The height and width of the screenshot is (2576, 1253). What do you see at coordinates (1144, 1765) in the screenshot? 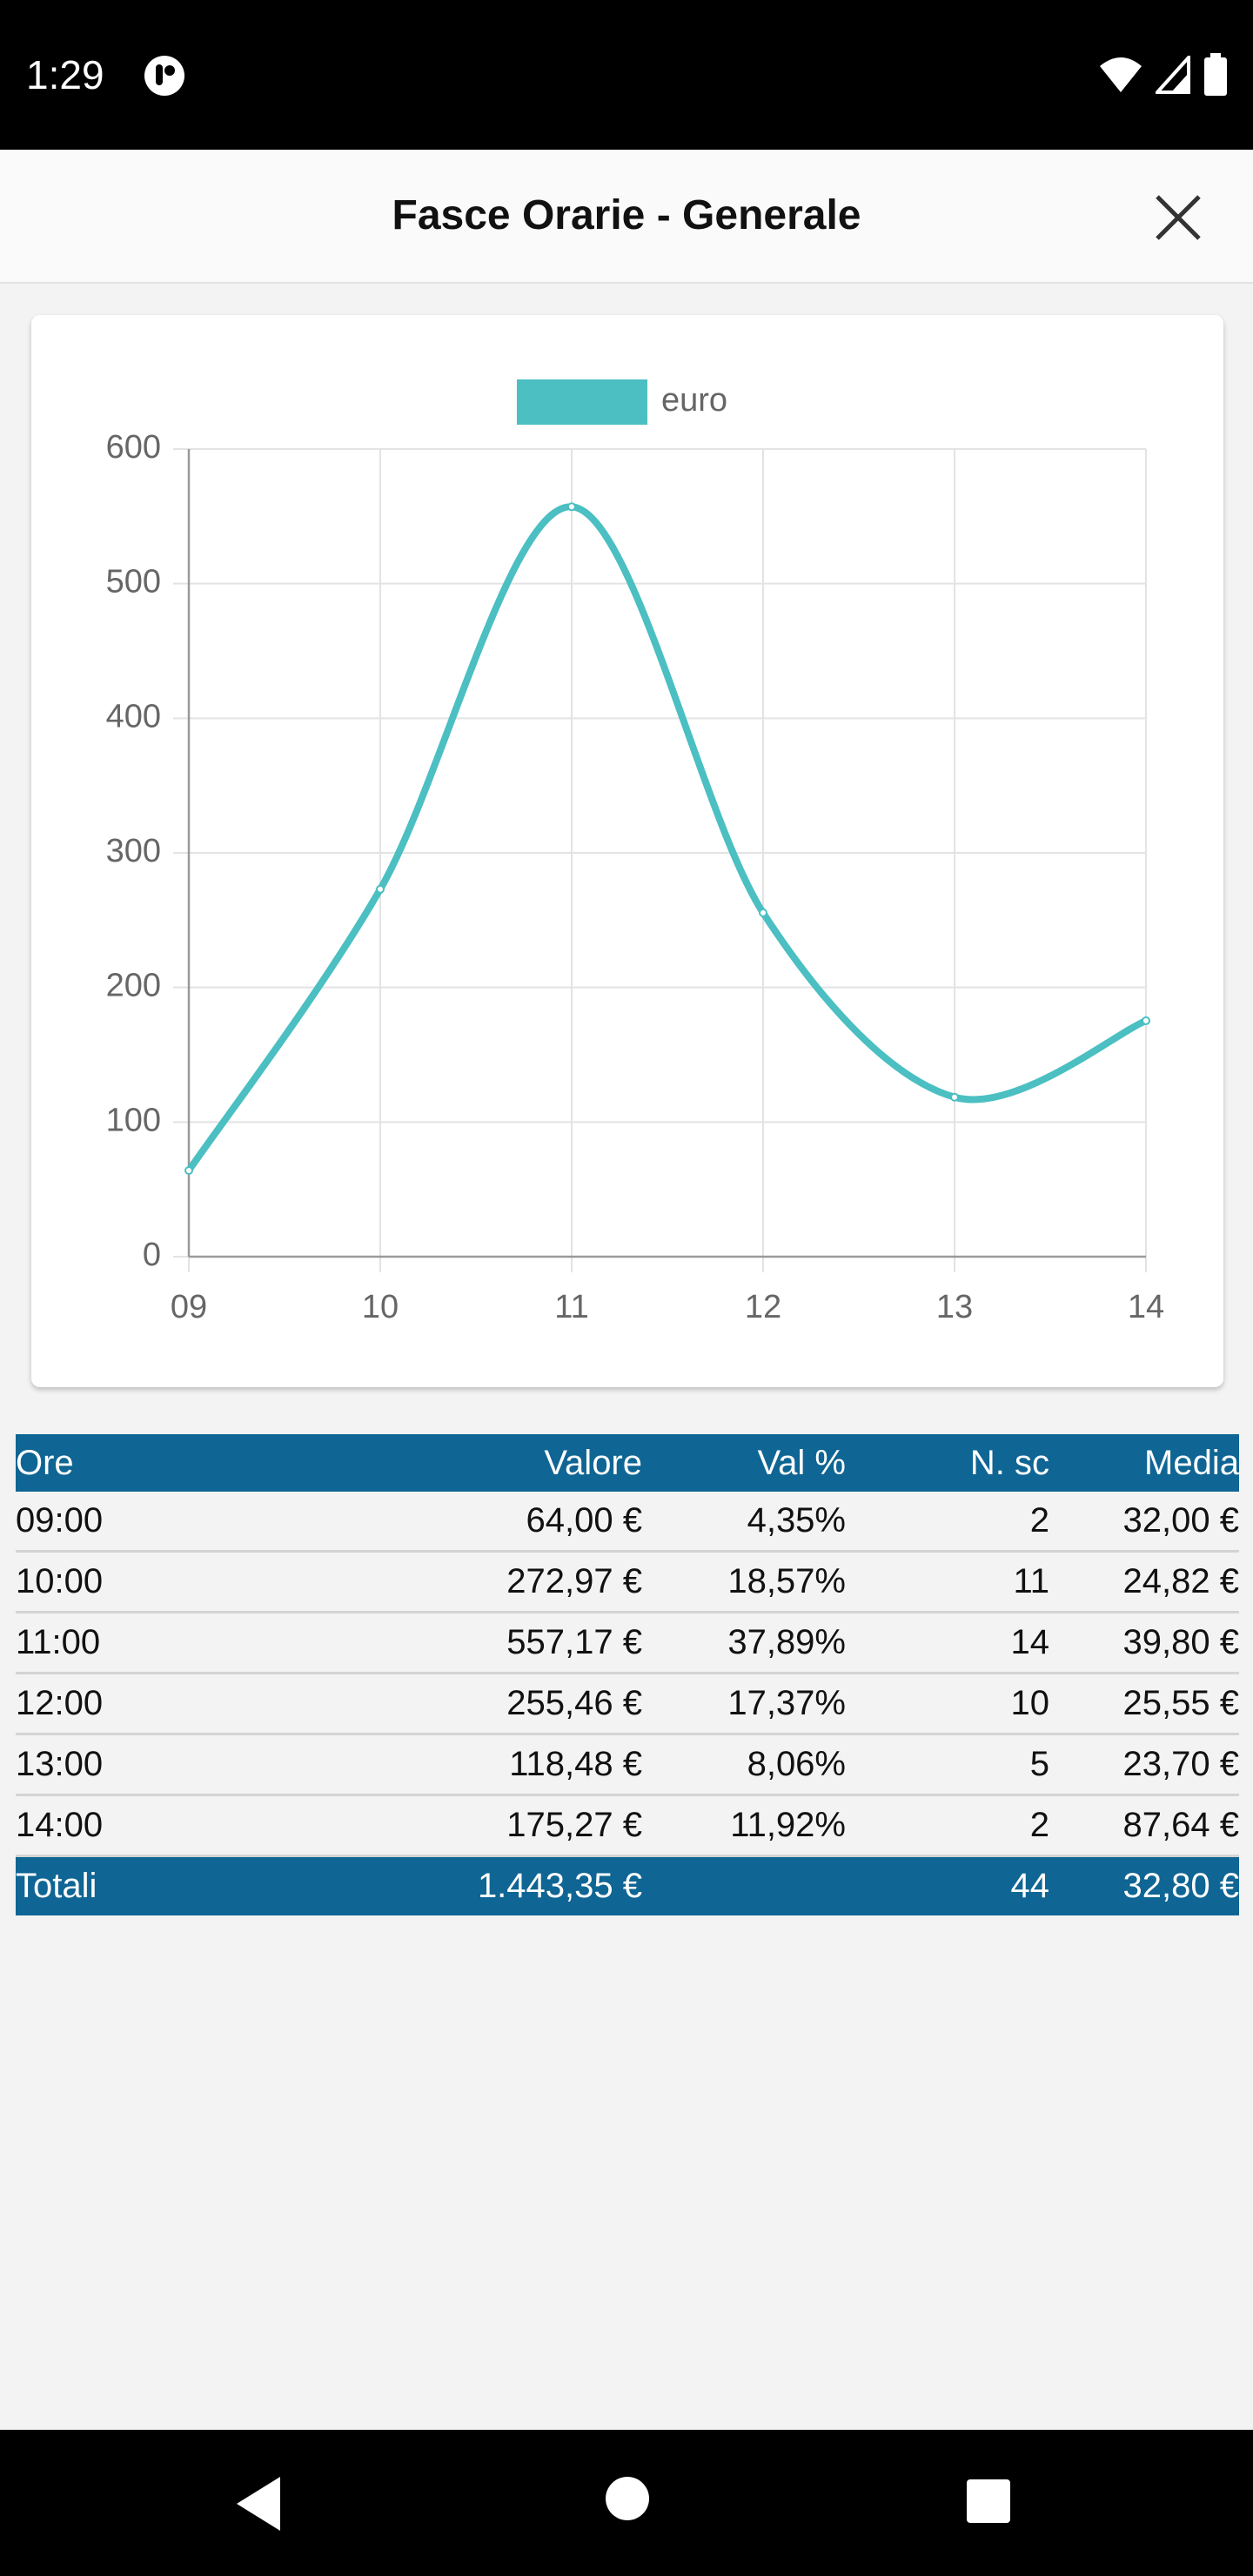
I see `cell-media: 23,70 €` at bounding box center [1144, 1765].